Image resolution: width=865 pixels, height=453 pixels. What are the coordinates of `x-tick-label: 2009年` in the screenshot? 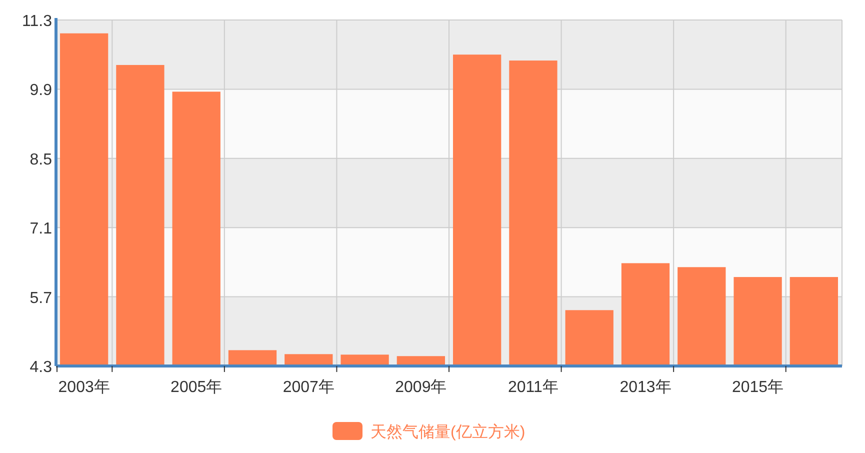 It's located at (421, 387).